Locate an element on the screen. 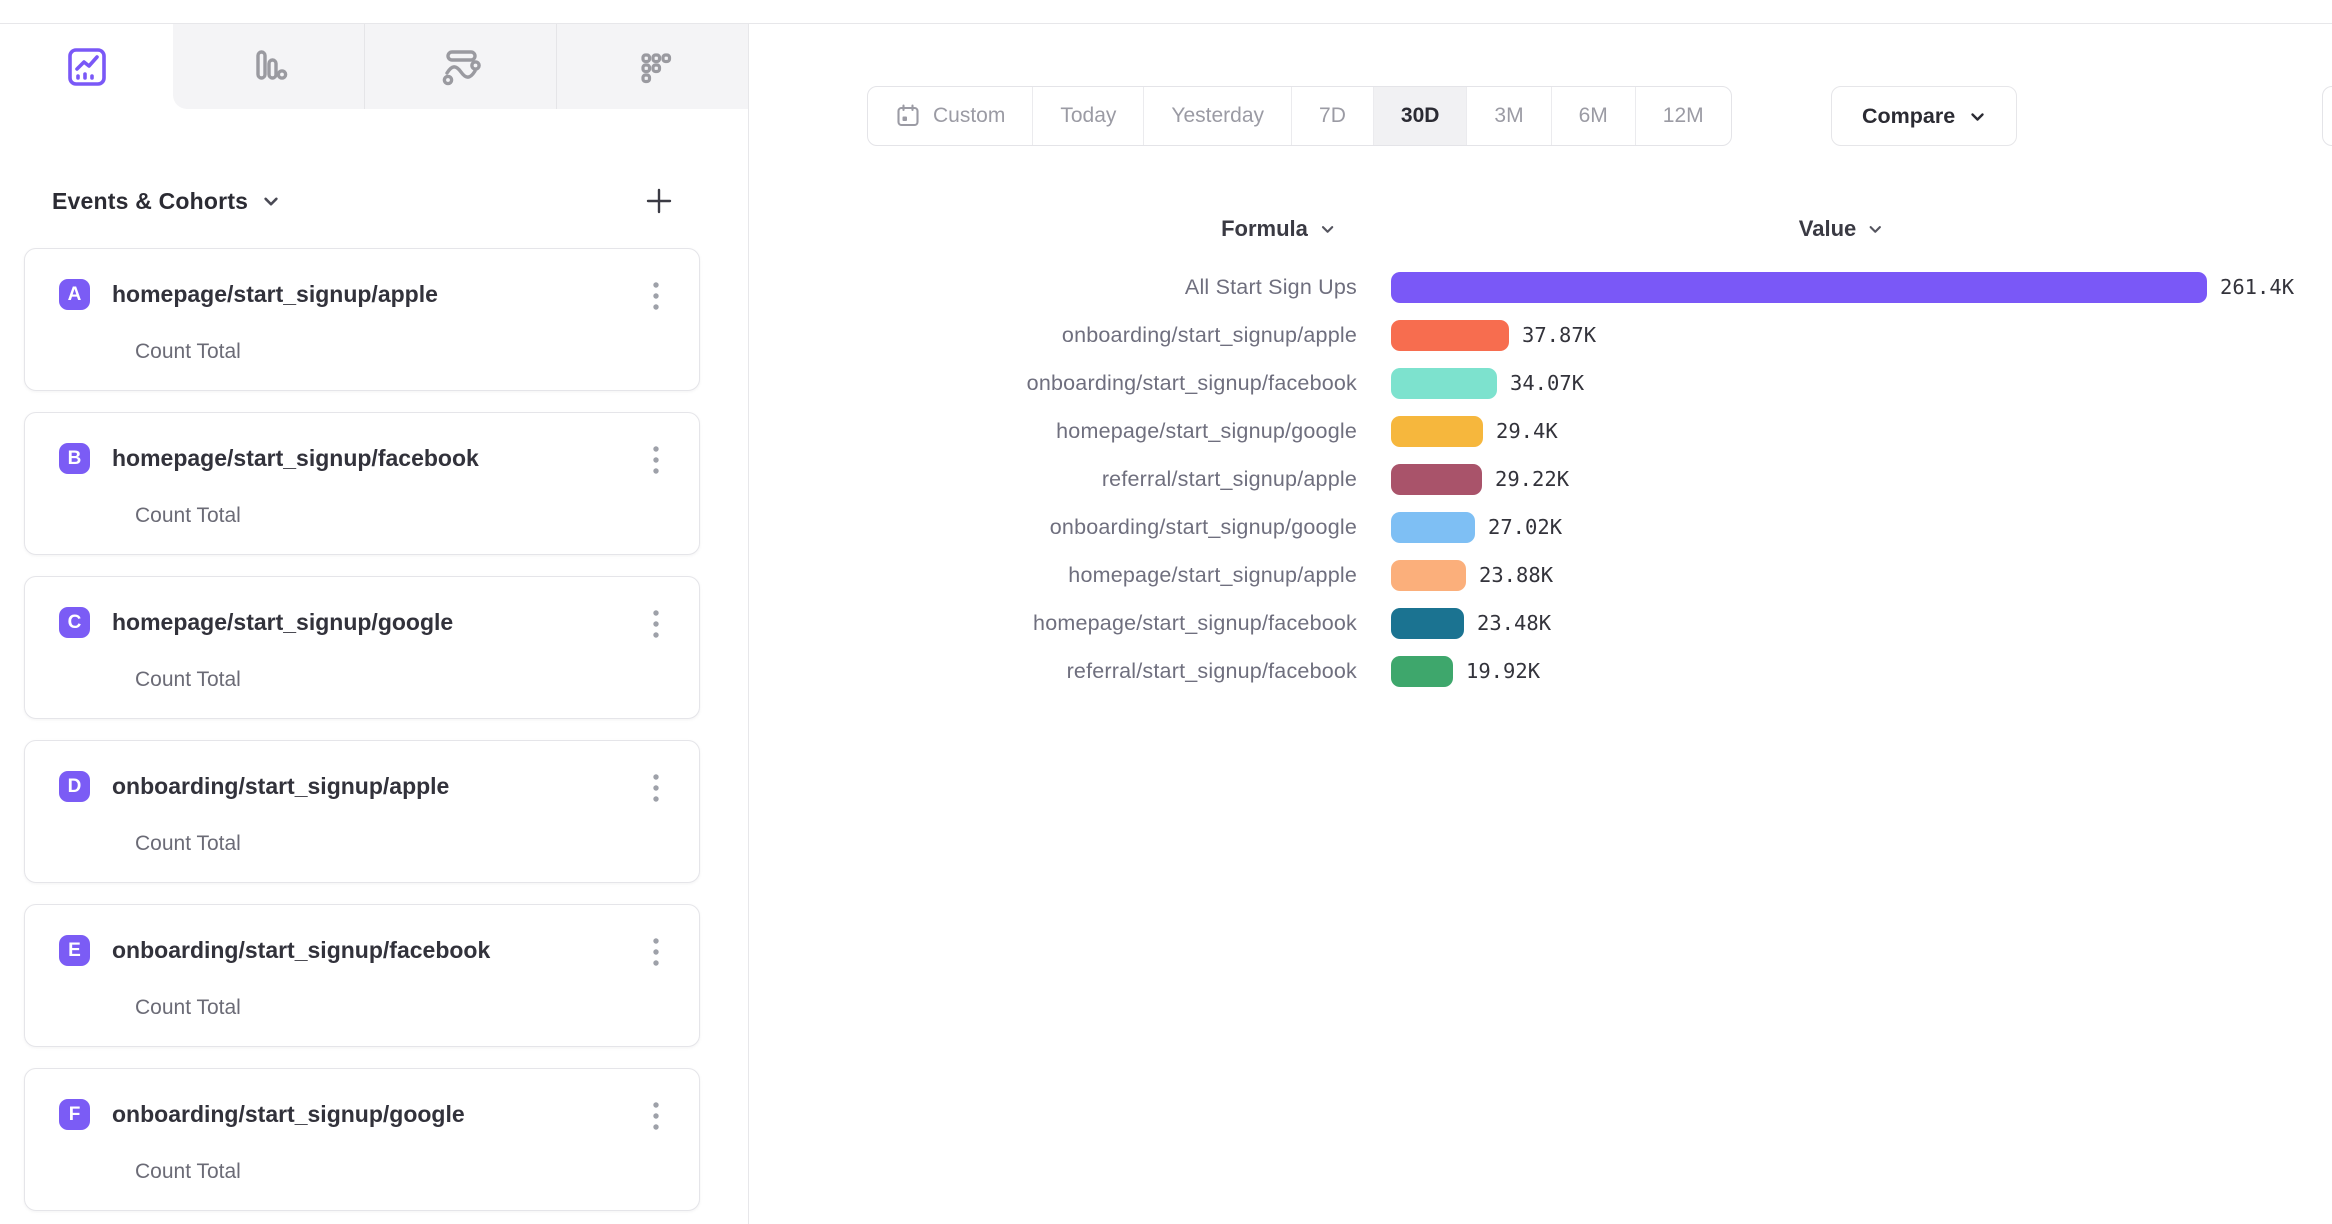 Image resolution: width=2332 pixels, height=1224 pixels. chart-row: homepage/start_signup/apple 23.88K is located at coordinates (1610, 575).